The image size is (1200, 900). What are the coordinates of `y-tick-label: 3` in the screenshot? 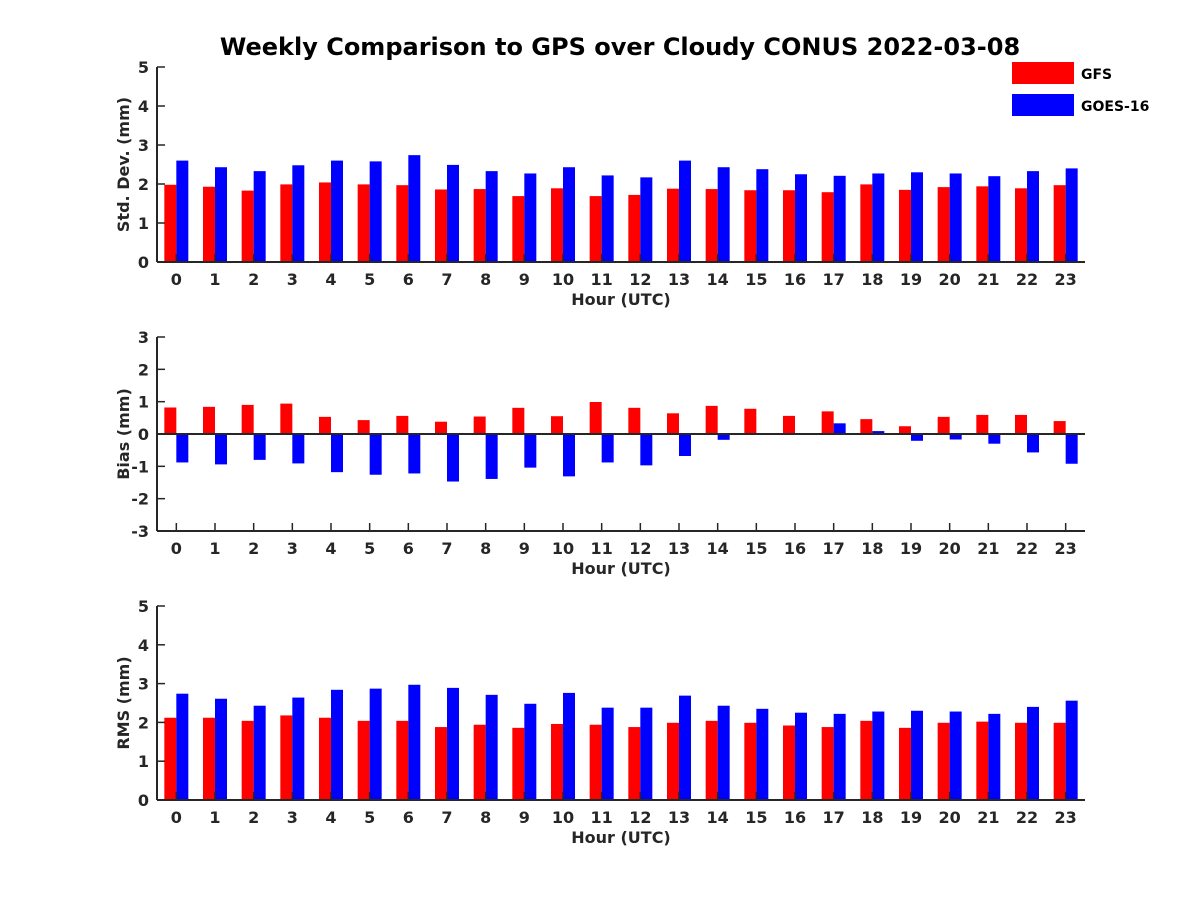 It's located at (143, 337).